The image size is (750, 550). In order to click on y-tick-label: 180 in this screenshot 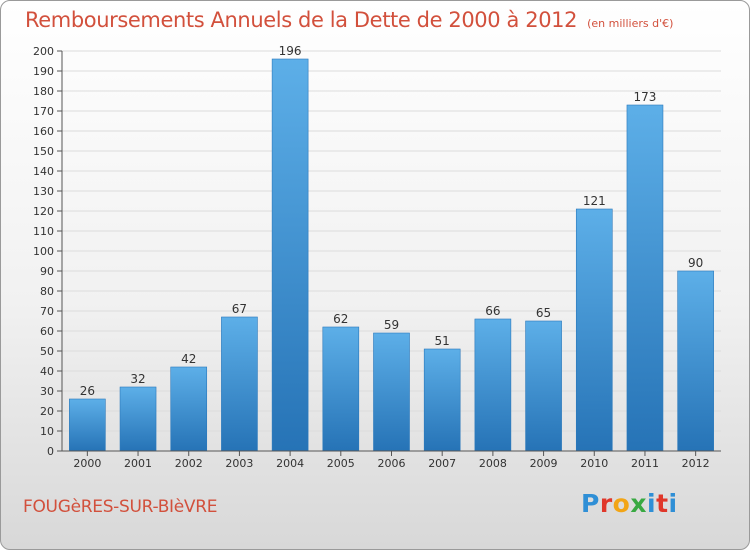, I will do `click(43, 91)`.